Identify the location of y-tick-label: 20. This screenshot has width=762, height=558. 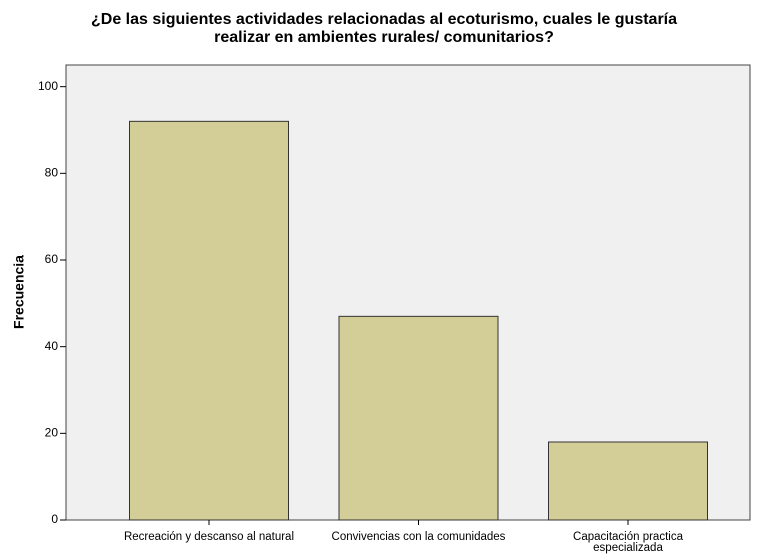
(52, 433).